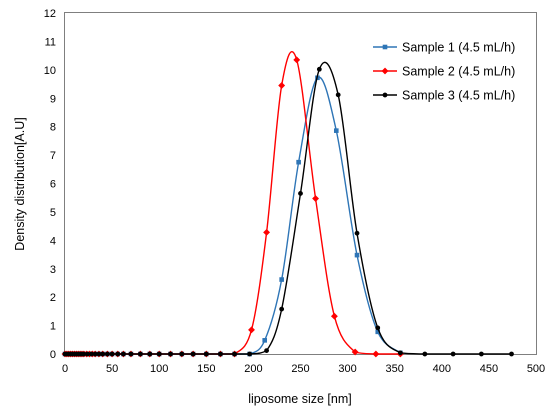 This screenshot has height=411, width=550. I want to click on x-tick-label: 100, so click(159, 369).